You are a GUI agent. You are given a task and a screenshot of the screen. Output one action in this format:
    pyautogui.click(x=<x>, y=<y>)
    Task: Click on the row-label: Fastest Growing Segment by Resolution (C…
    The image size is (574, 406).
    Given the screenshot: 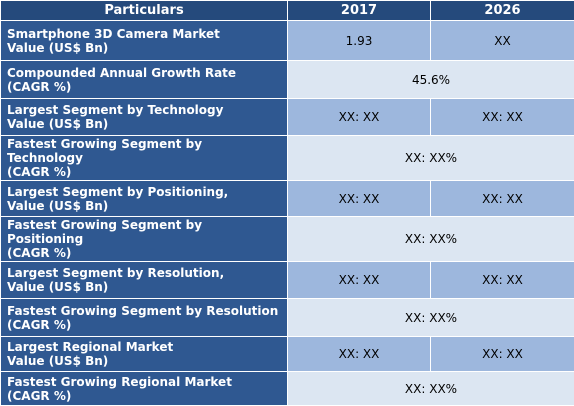 What is the action you would take?
    pyautogui.click(x=144, y=318)
    